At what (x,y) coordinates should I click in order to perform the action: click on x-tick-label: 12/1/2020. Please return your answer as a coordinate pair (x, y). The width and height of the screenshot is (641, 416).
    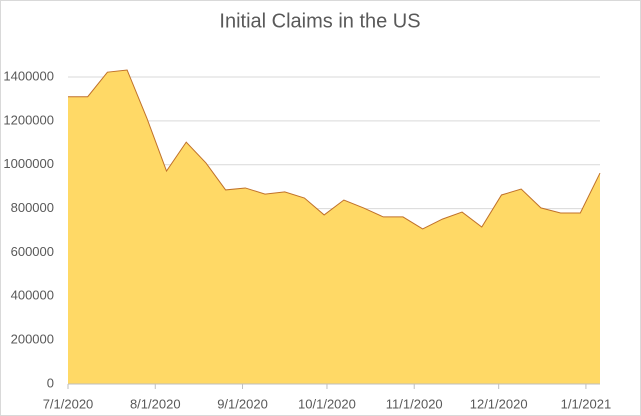
    Looking at the image, I should click on (499, 403).